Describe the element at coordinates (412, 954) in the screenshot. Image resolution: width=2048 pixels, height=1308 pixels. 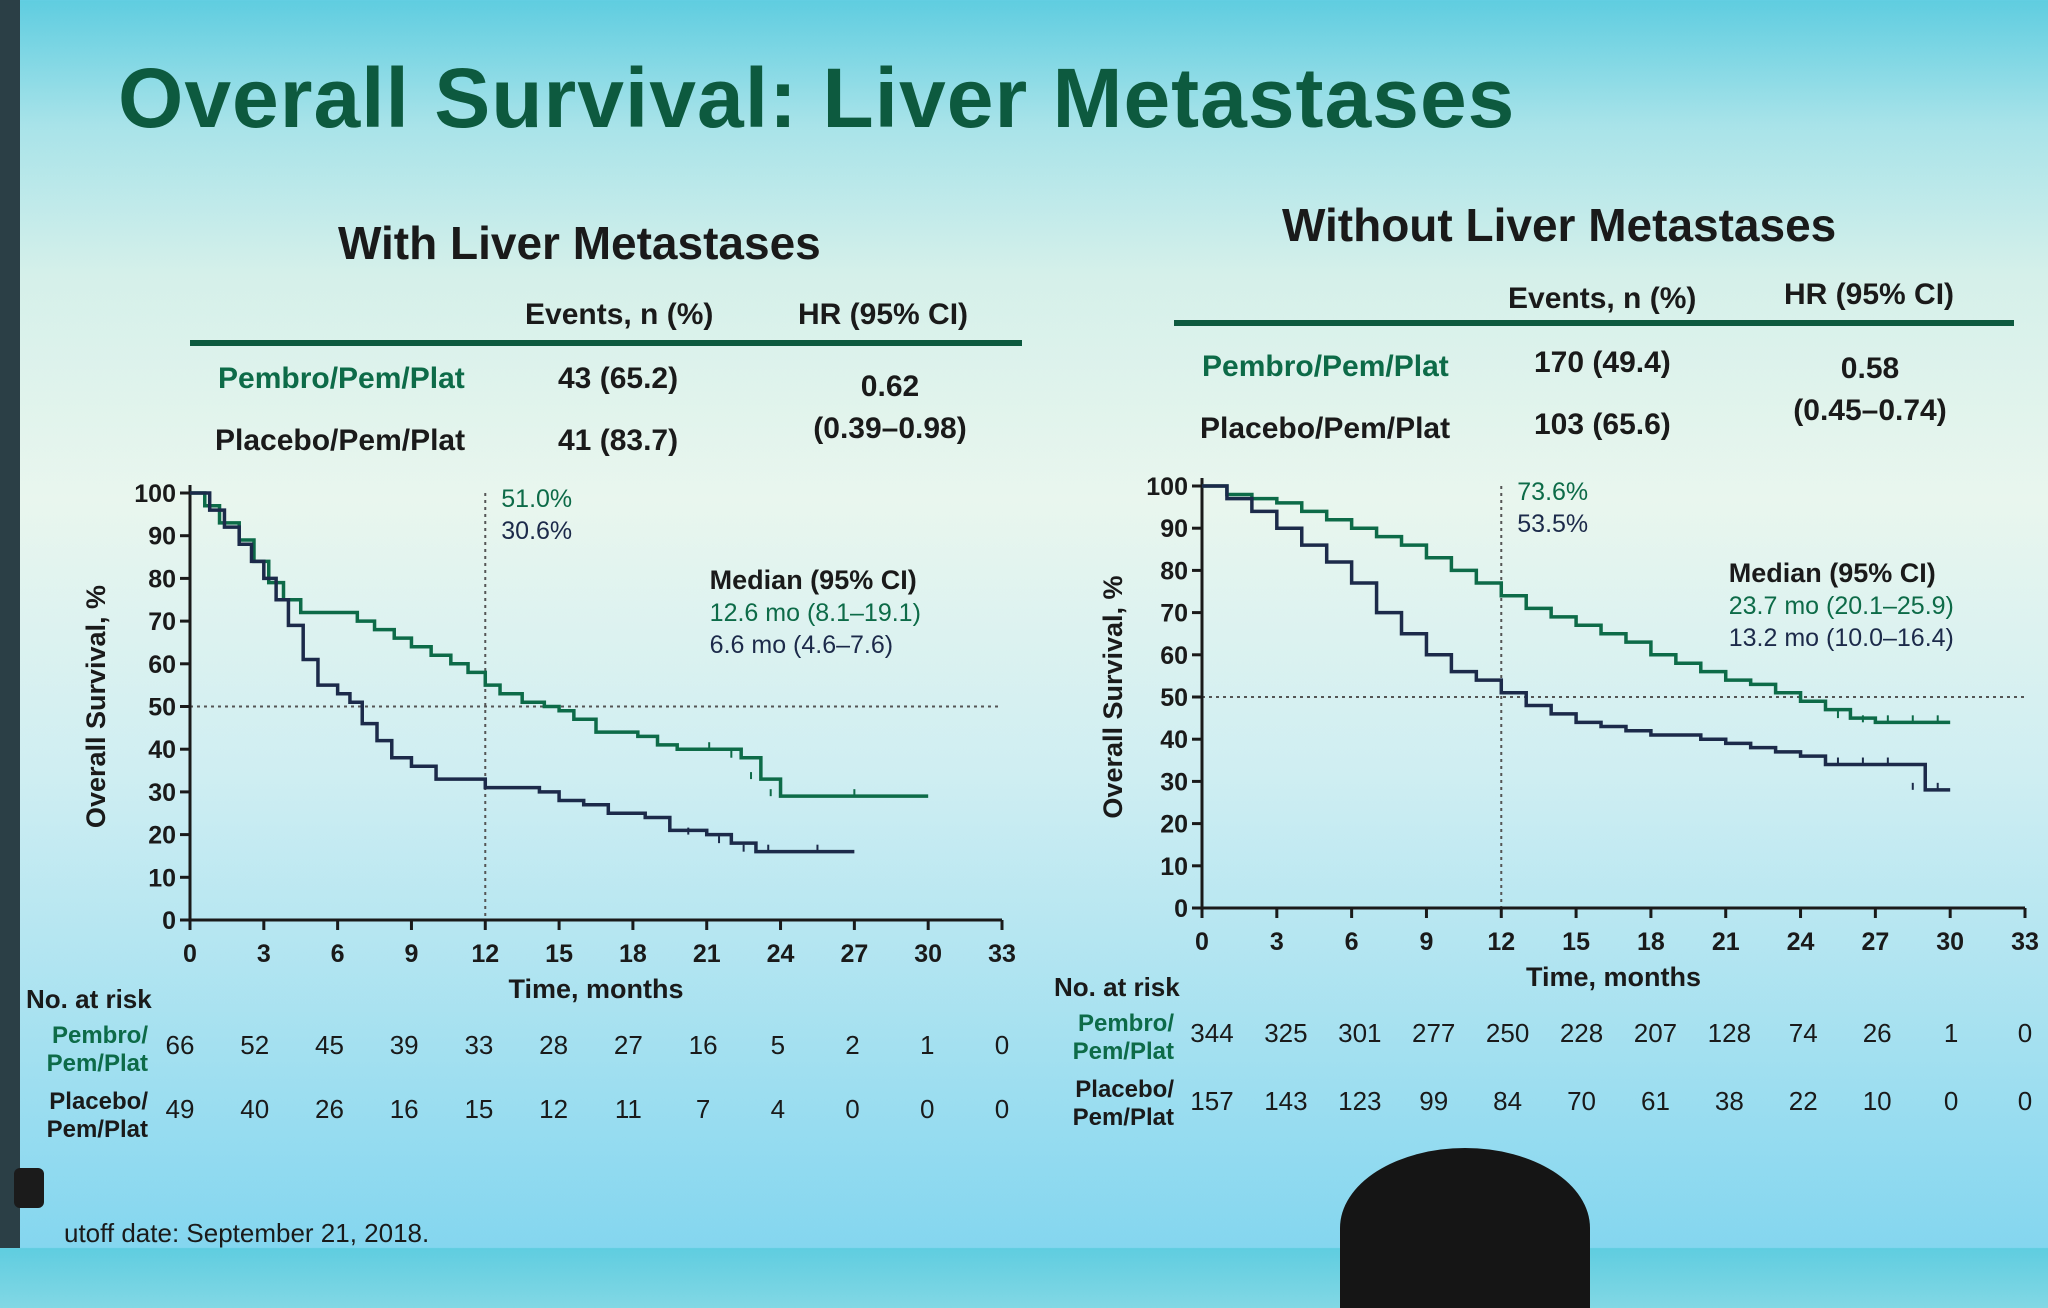
I see `x-tick-label: 9` at that location.